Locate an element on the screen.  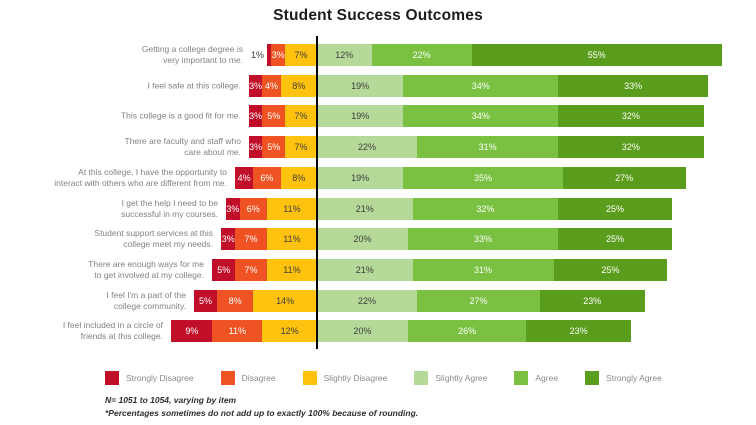
row-label-line: I get the help I need to be is located at coordinates (169, 203).